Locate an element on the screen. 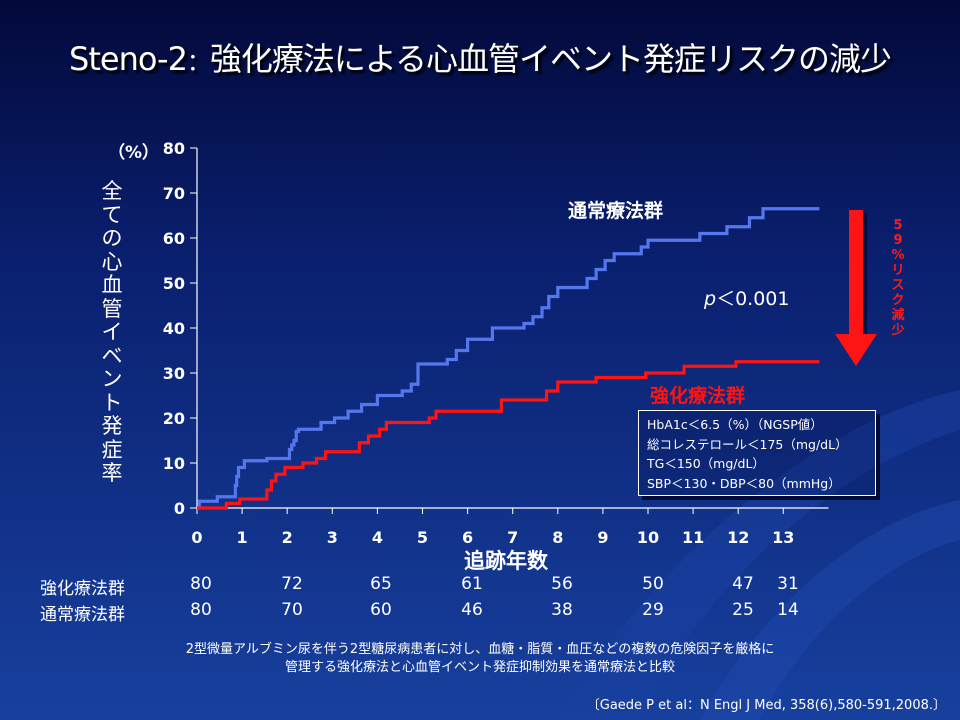 The width and height of the screenshot is (960, 720). x-tick-label: 10 is located at coordinates (648, 537).